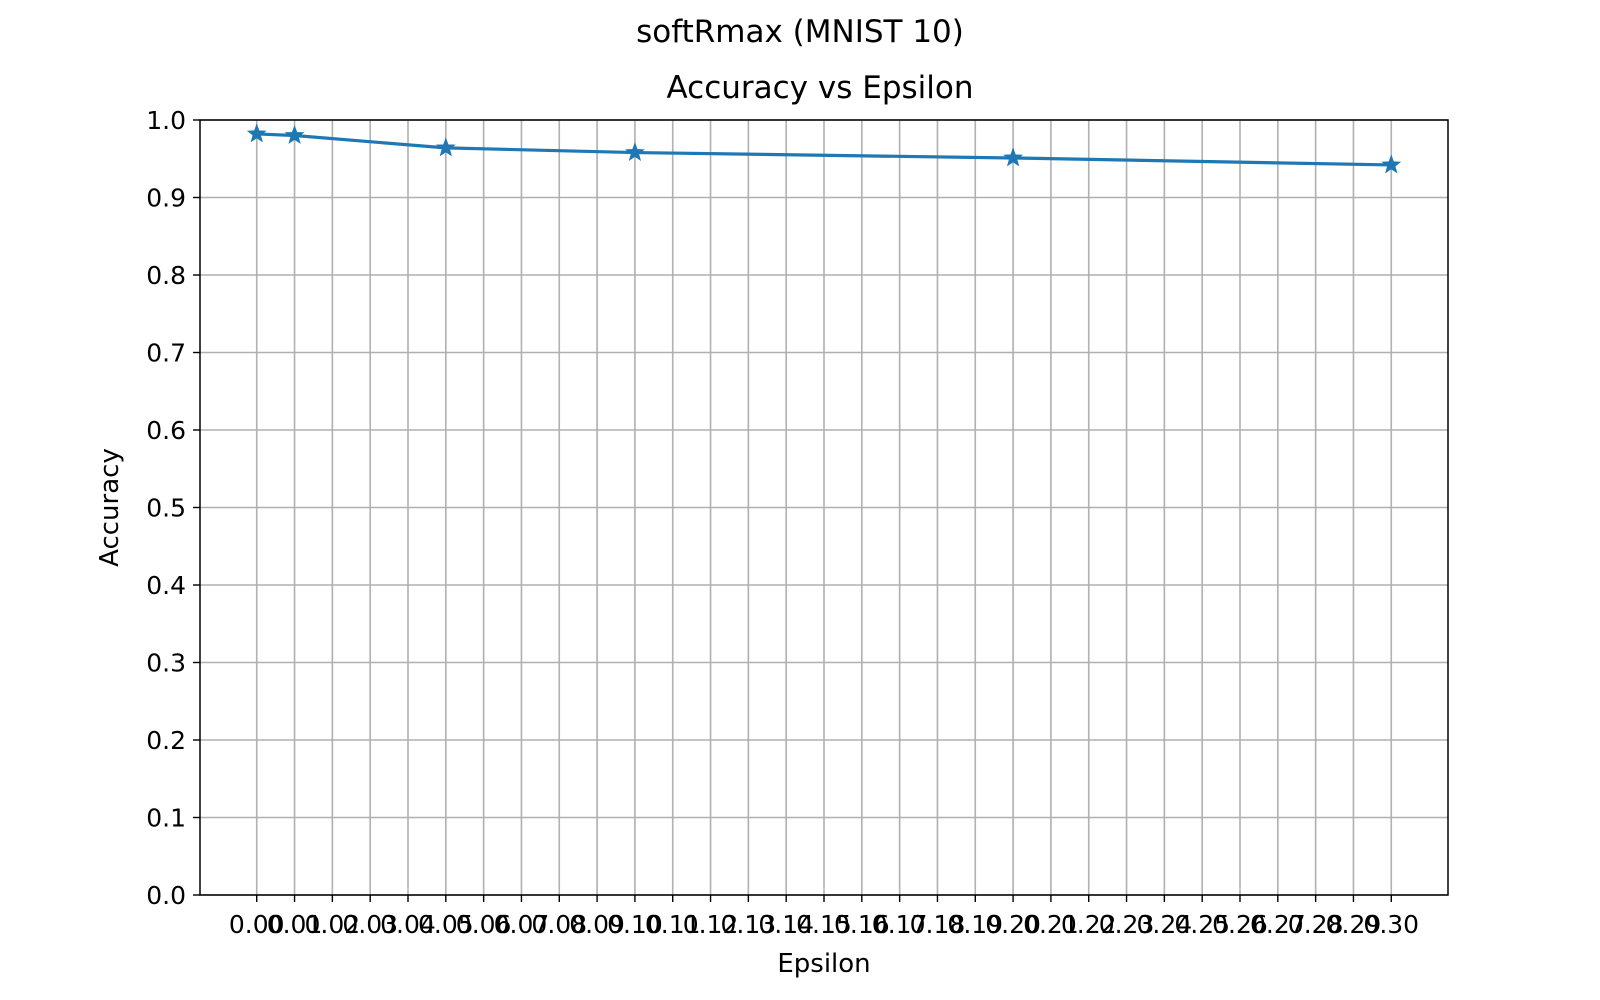 The width and height of the screenshot is (1600, 1000). What do you see at coordinates (1391, 924) in the screenshot?
I see `x-tick-label: 0.30` at bounding box center [1391, 924].